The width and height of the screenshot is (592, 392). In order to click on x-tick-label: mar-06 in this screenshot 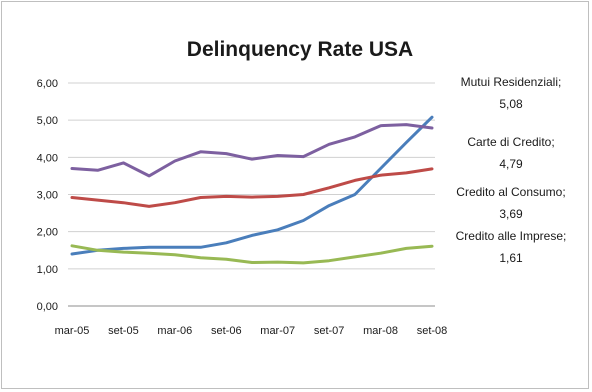, I will do `click(174, 331)`.